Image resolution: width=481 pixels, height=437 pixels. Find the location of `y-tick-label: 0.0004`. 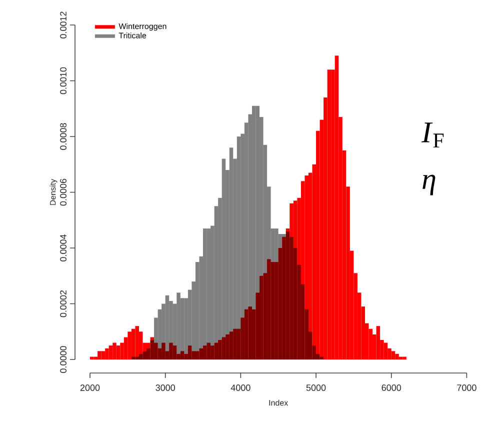

y-tick-label: 0.0004 is located at coordinates (63, 248).